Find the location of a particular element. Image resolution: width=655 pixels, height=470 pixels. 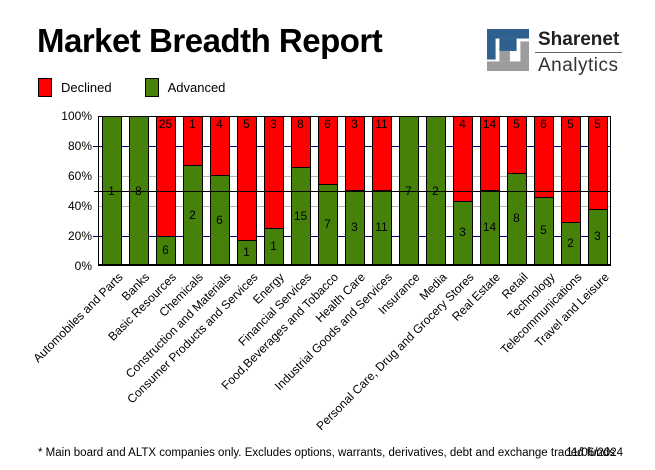

chart-legend: Declined Advanced is located at coordinates (148, 87).